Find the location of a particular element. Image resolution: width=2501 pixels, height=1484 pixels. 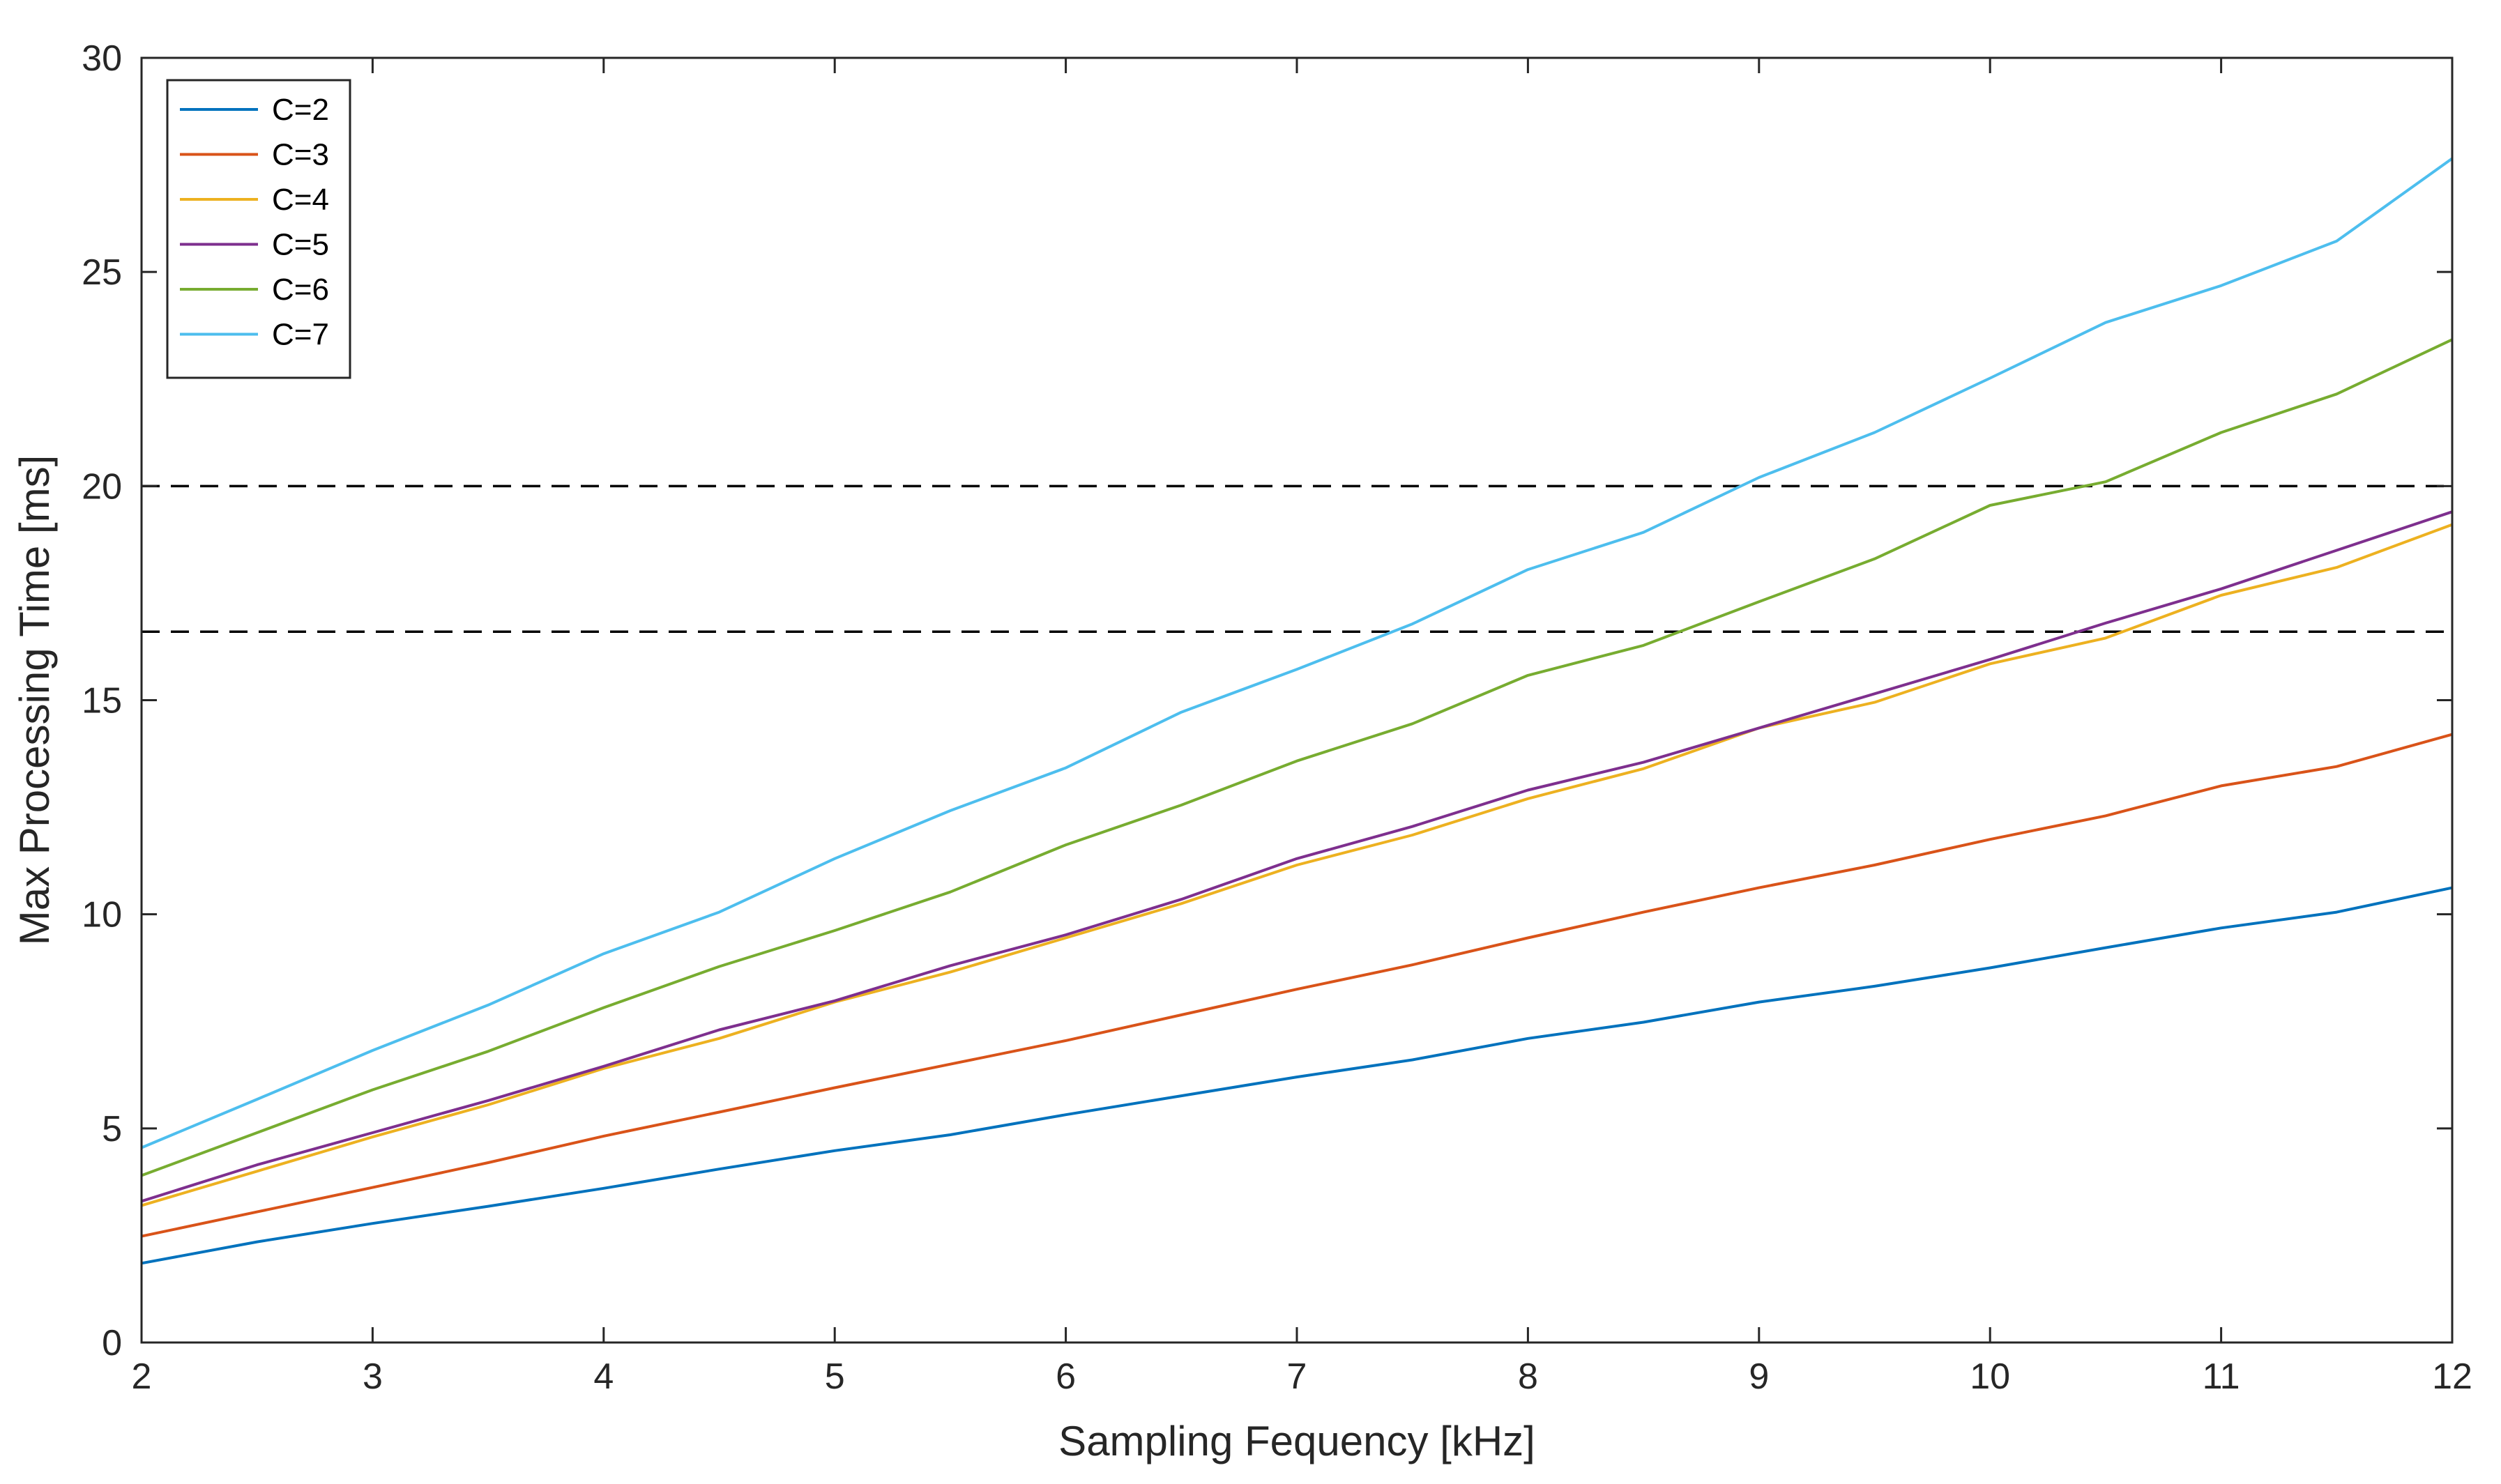

x-tick-label: 5 is located at coordinates (835, 1376).